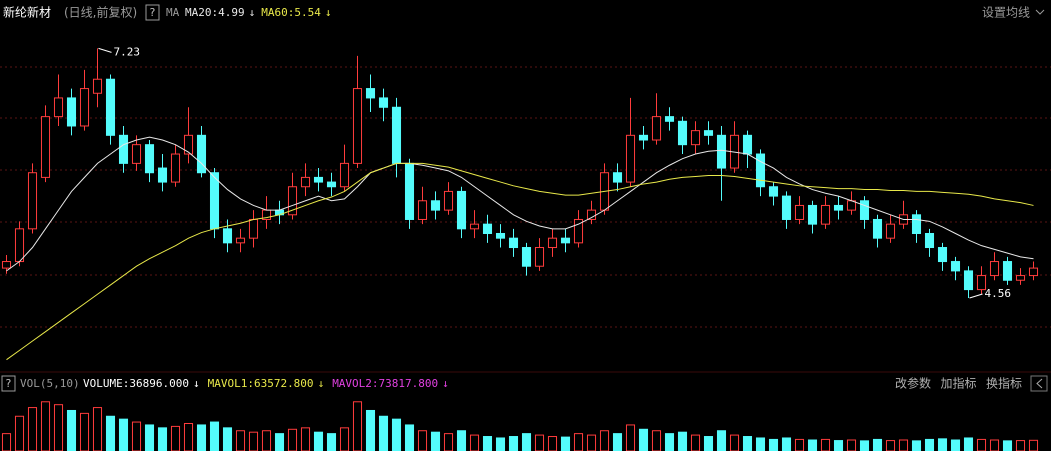 The width and height of the screenshot is (1051, 451). Describe the element at coordinates (913, 383) in the screenshot. I see `indicator-button: 改参数` at that location.